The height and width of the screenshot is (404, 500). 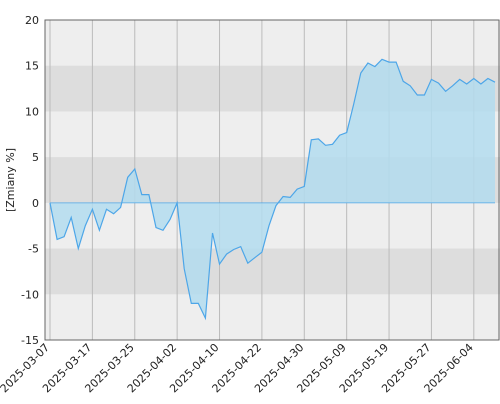 What do you see at coordinates (35, 157) in the screenshot?
I see `y-tick-label: 5` at bounding box center [35, 157].